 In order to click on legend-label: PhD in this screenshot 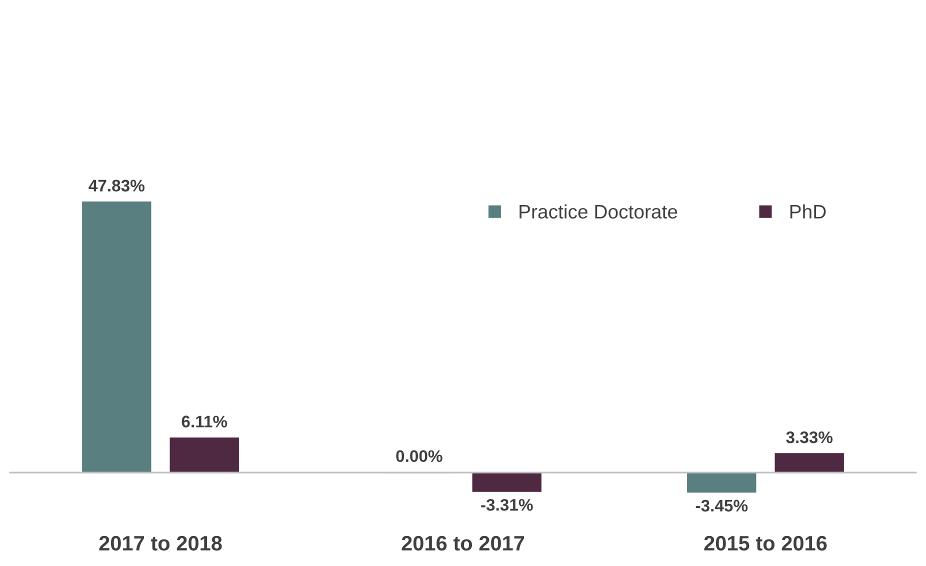, I will do `click(808, 211)`.